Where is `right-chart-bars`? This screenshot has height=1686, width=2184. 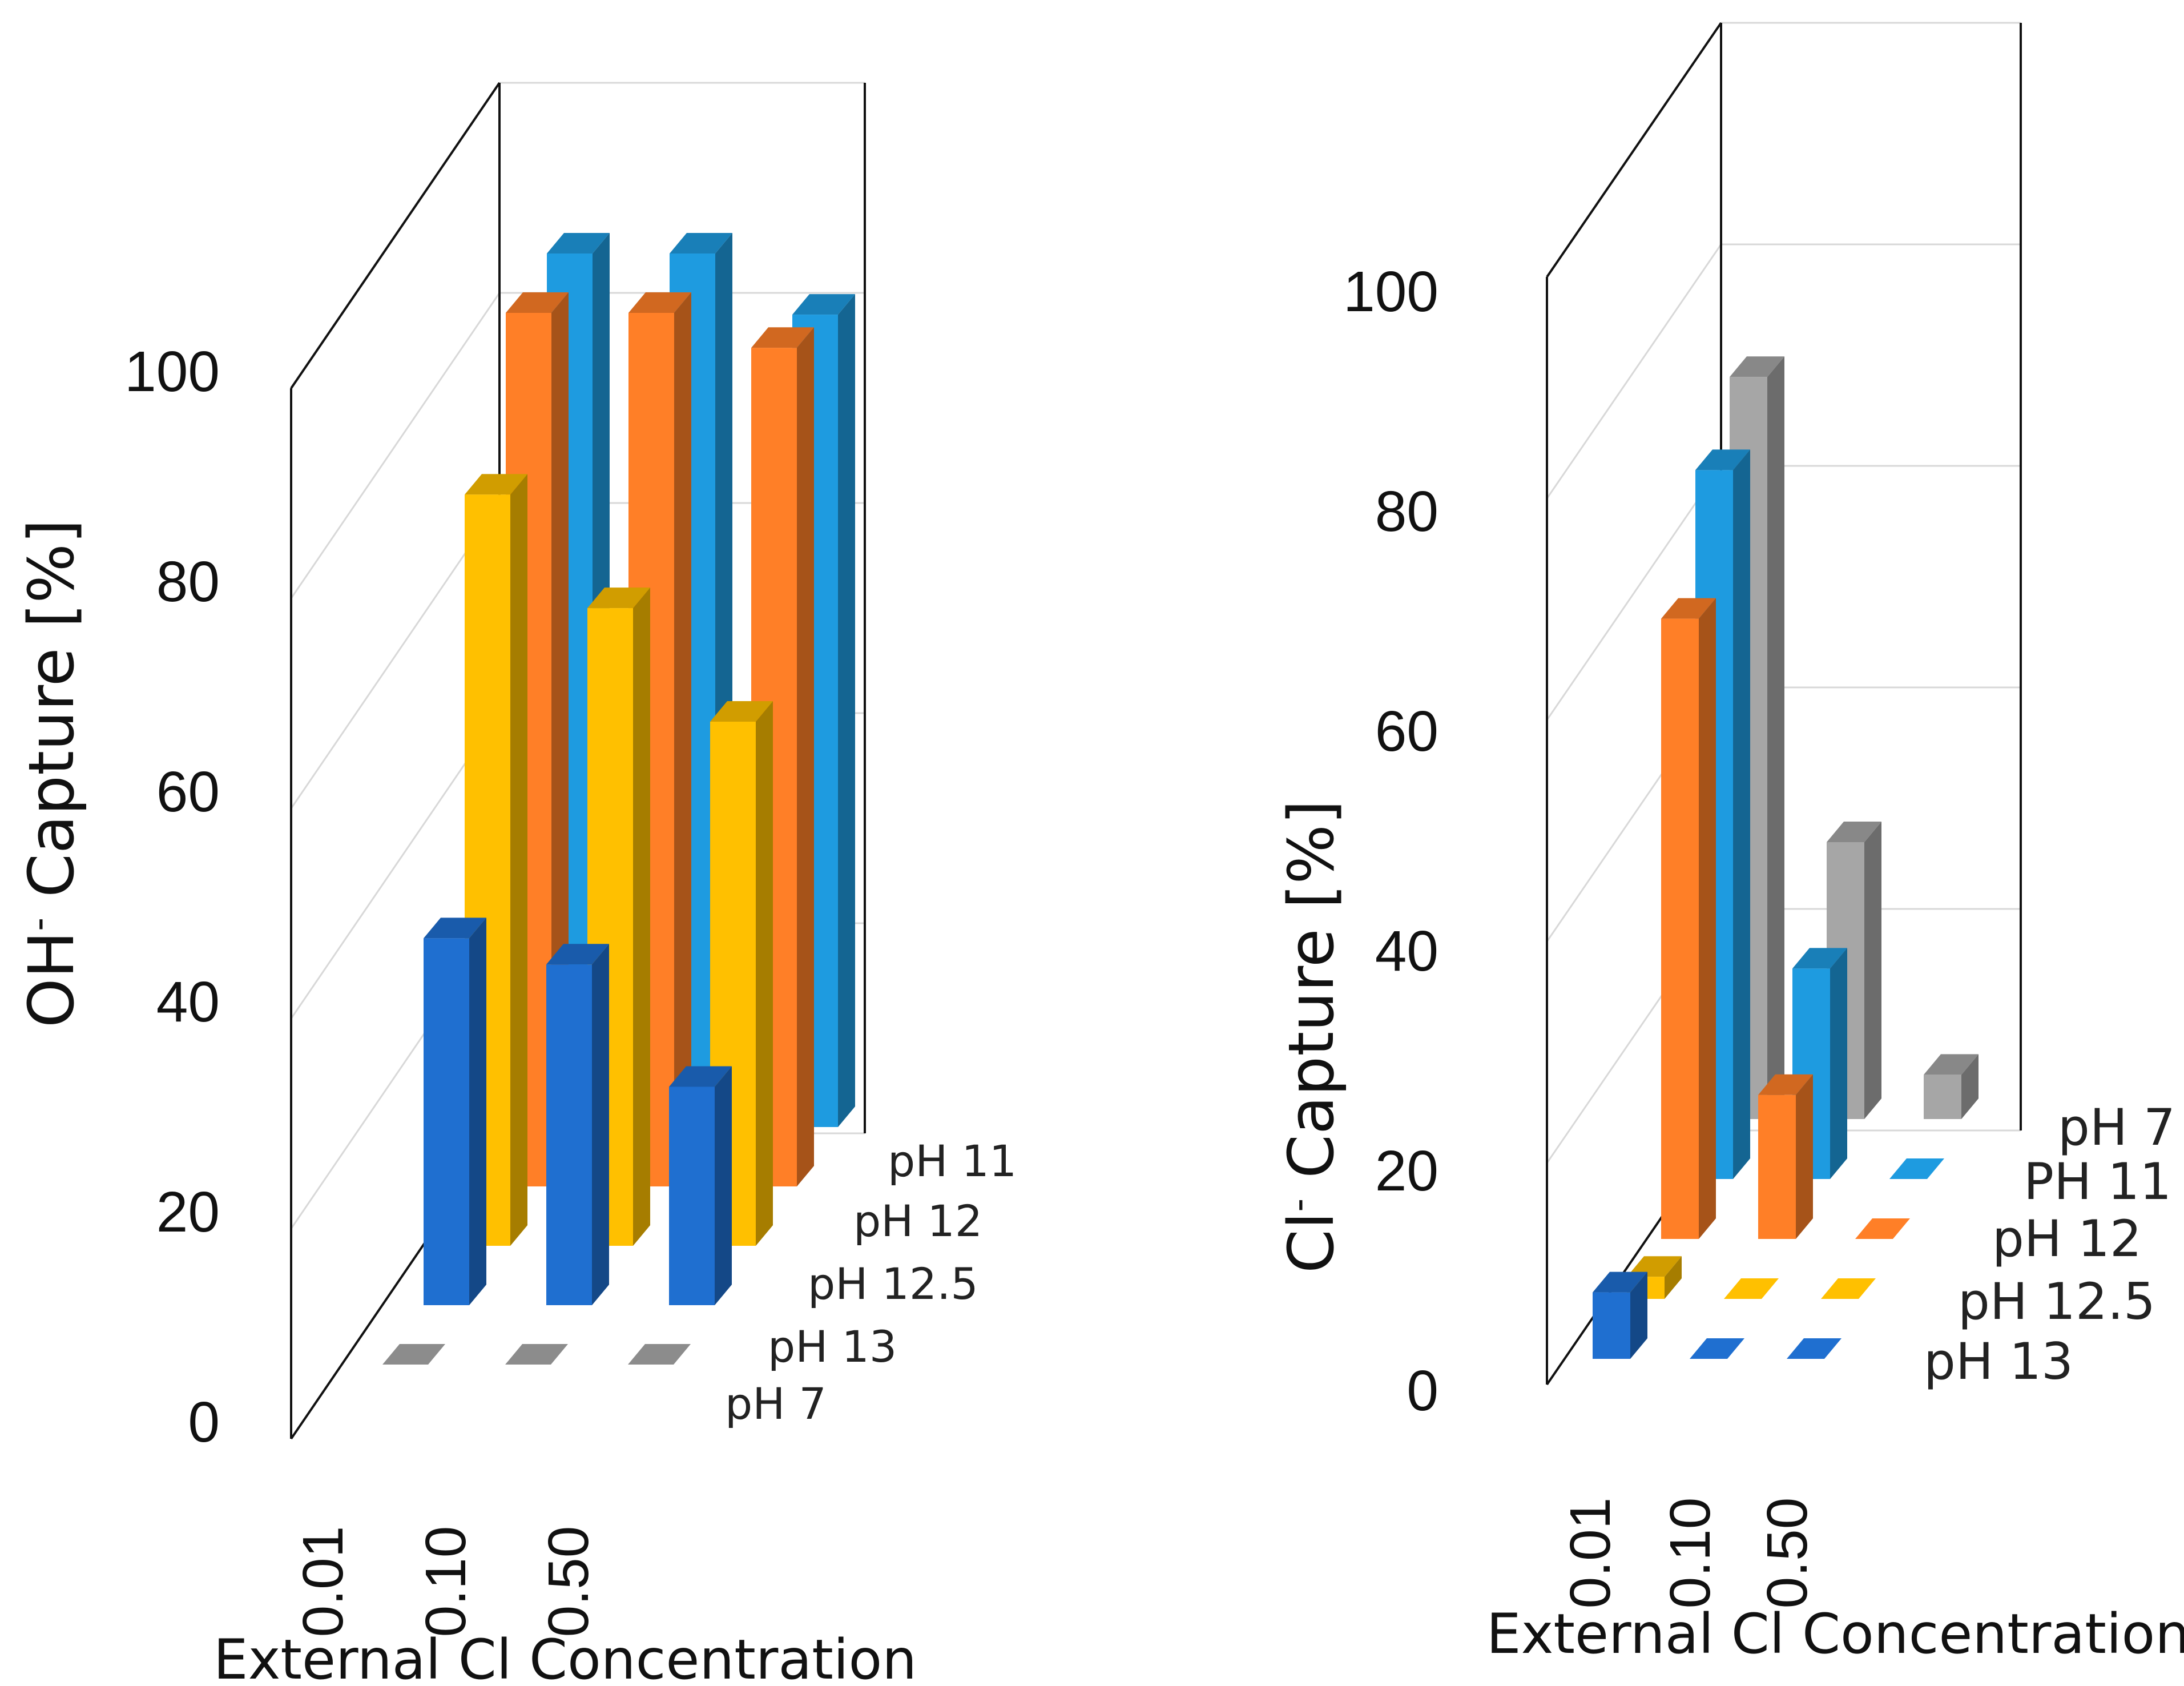 right-chart-bars is located at coordinates (1786, 857).